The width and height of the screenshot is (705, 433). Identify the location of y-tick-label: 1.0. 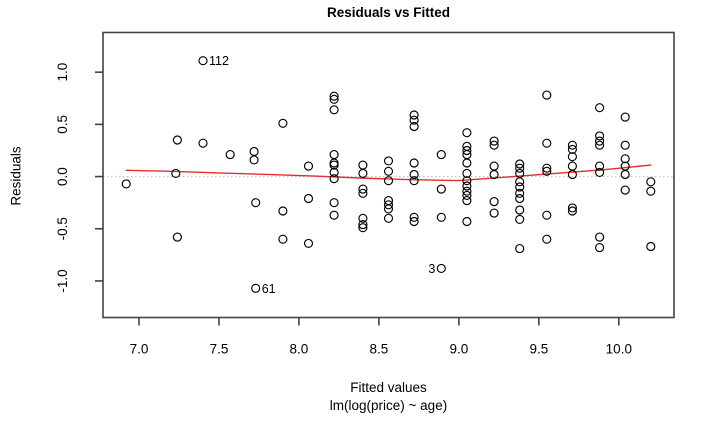
(62, 72).